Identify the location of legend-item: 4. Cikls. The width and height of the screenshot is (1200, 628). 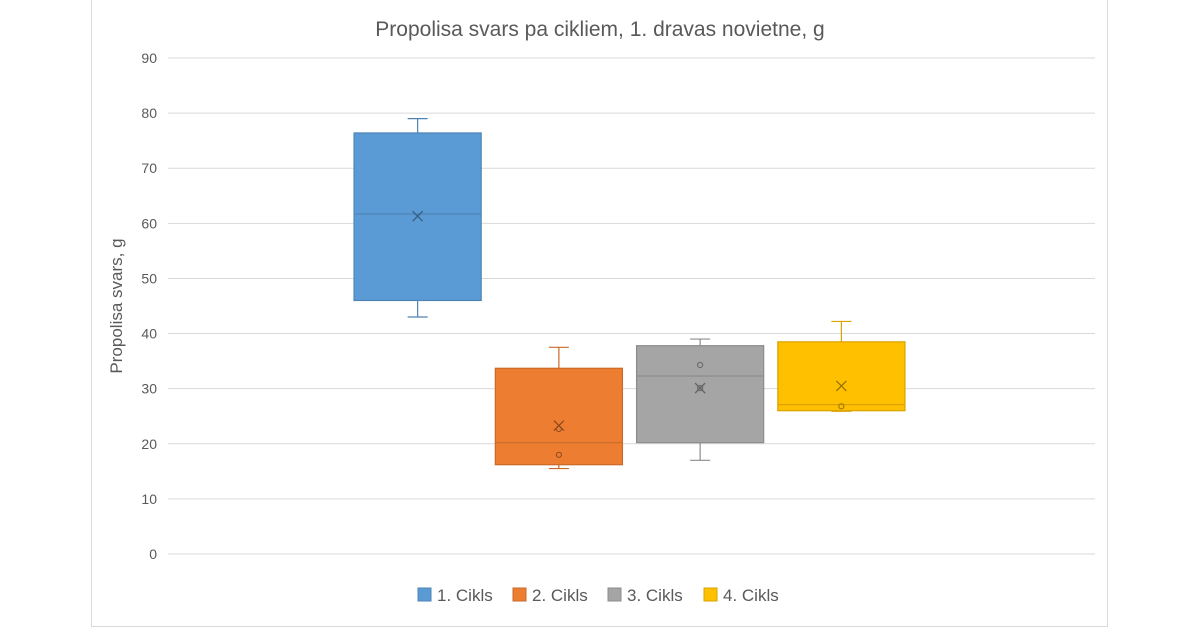
(741, 595).